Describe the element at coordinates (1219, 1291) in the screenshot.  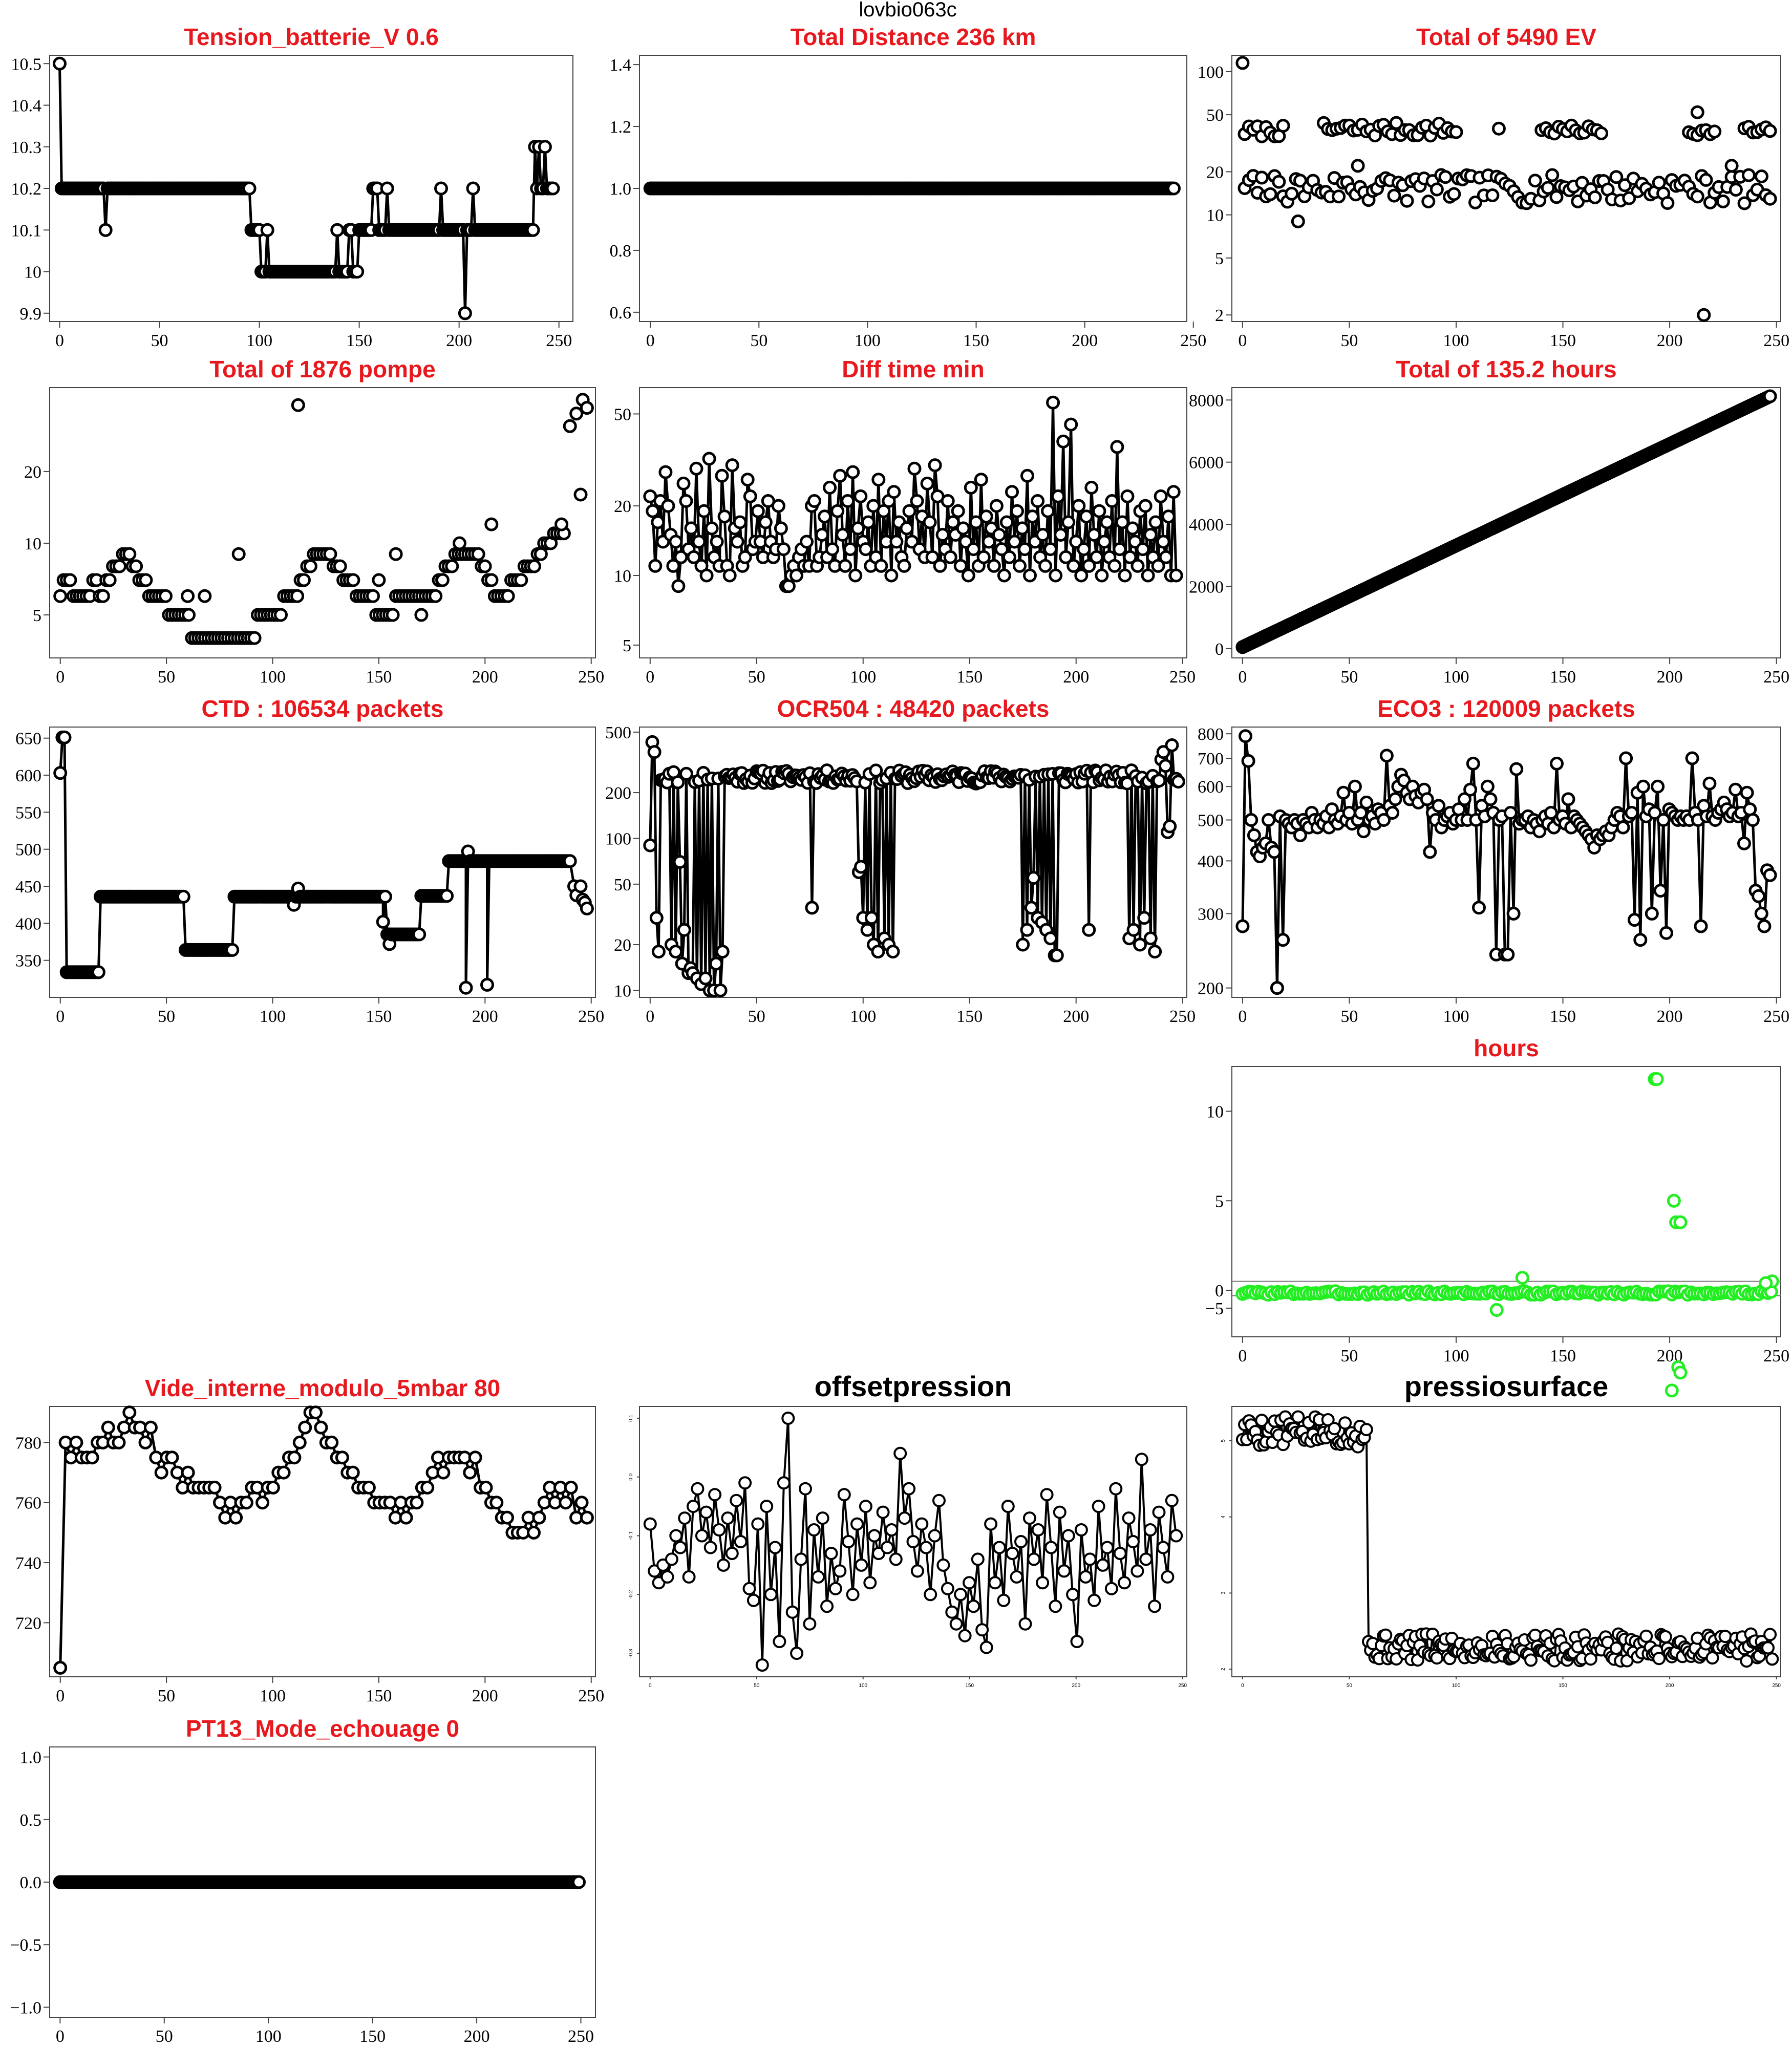
I see `y-tick-label: 0` at that location.